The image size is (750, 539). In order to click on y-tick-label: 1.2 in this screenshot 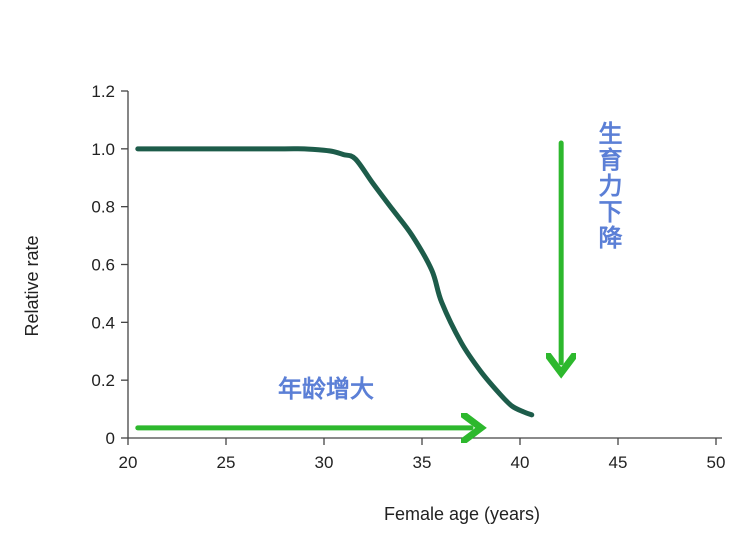, I will do `click(103, 91)`.